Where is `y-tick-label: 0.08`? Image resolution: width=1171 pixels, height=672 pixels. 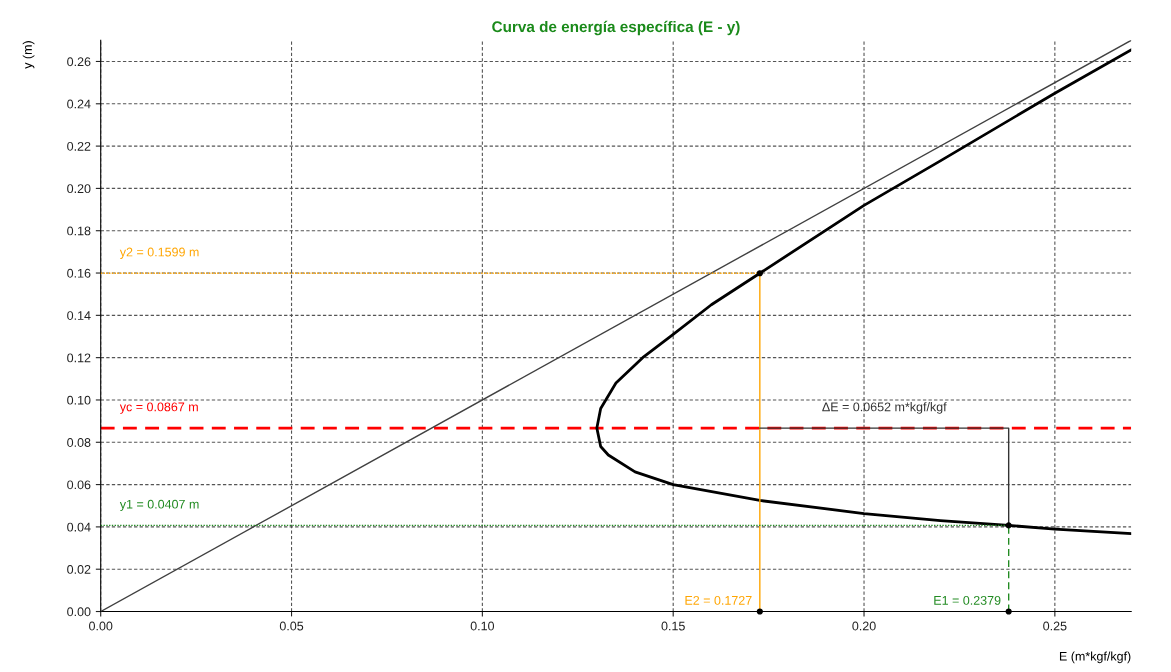
y-tick-label: 0.08 is located at coordinates (79, 442).